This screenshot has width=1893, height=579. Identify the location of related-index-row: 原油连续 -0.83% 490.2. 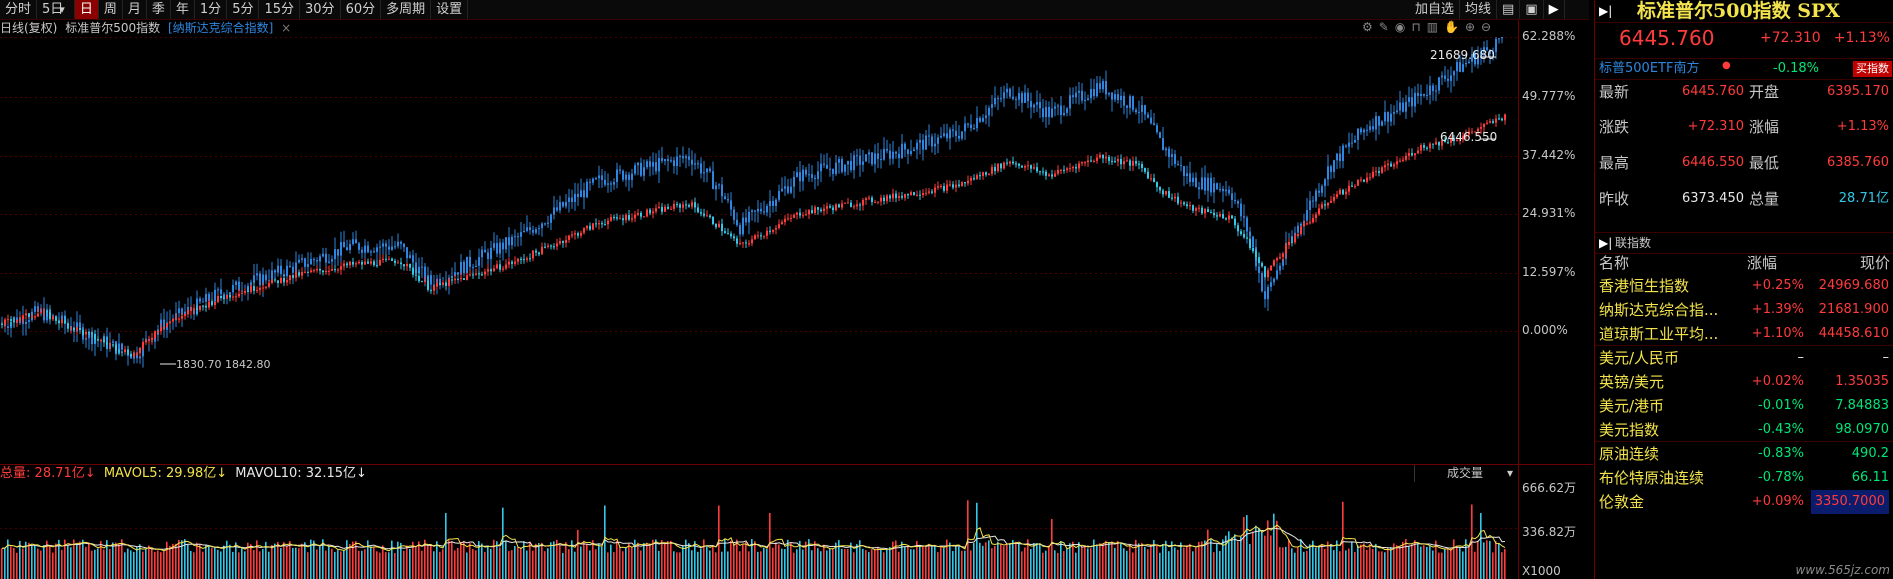
(1744, 454).